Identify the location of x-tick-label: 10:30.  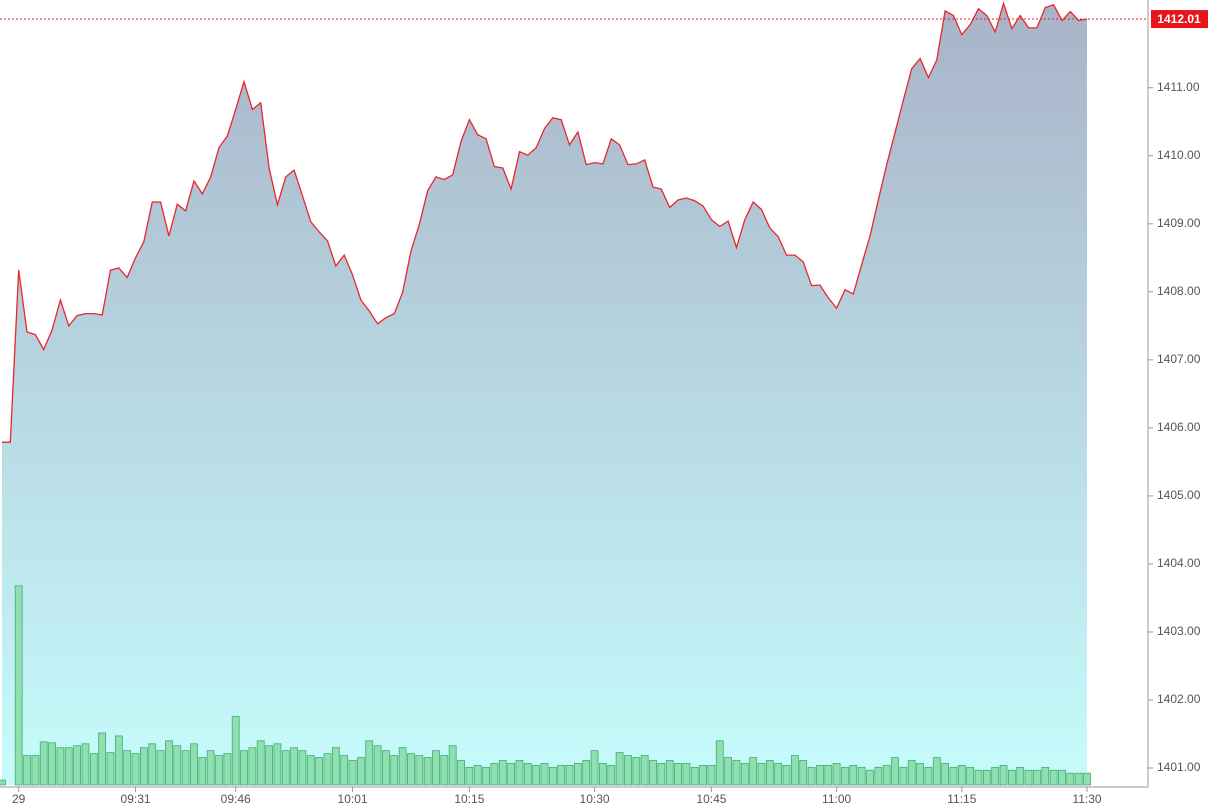
(595, 799).